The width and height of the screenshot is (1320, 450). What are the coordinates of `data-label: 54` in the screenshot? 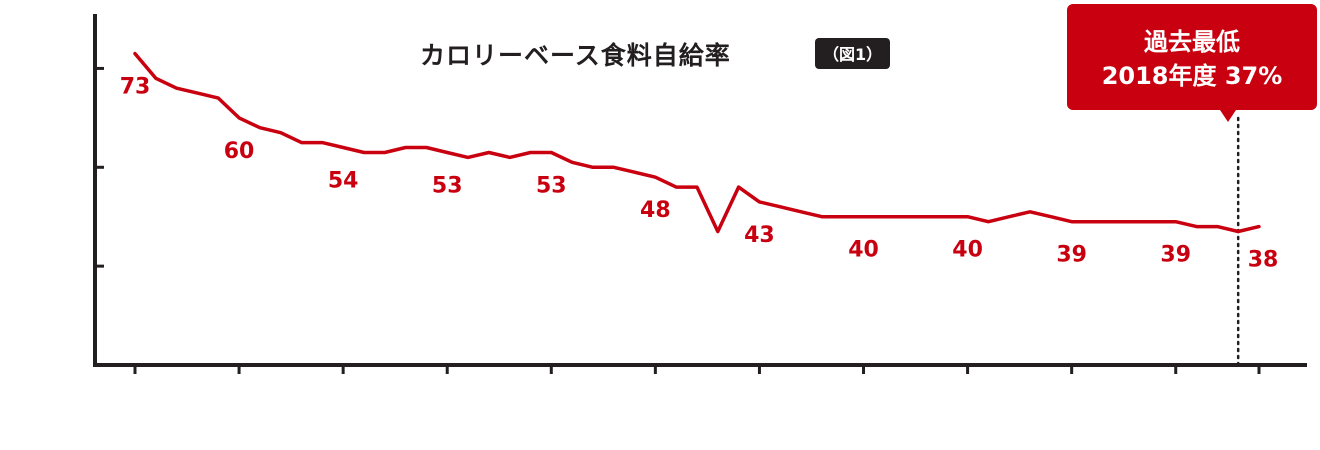 It's located at (343, 181).